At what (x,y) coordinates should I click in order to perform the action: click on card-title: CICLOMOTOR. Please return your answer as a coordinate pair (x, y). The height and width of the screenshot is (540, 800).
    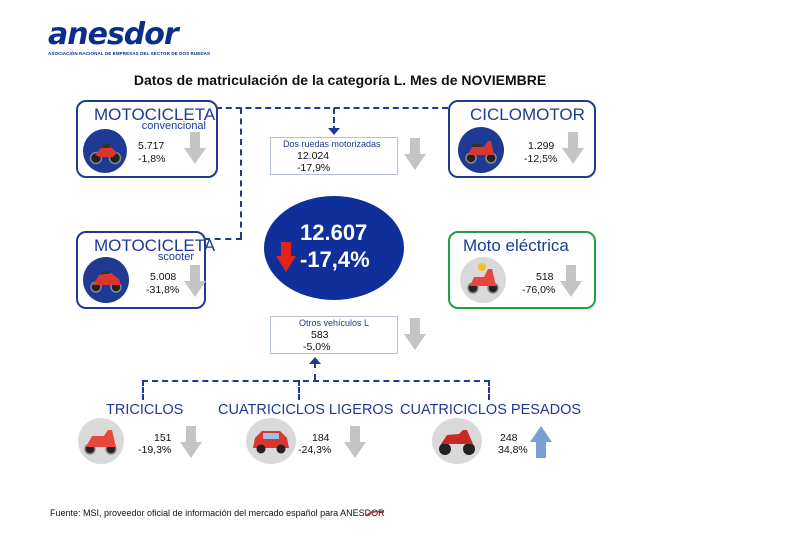
    Looking at the image, I should click on (527, 114).